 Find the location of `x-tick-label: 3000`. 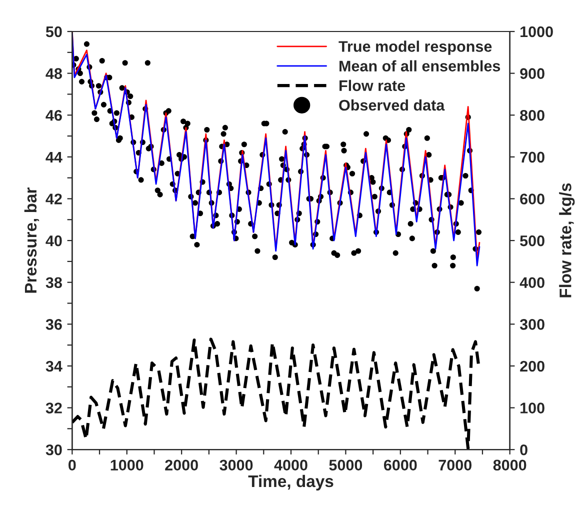

x-tick-label: 3000 is located at coordinates (236, 465).